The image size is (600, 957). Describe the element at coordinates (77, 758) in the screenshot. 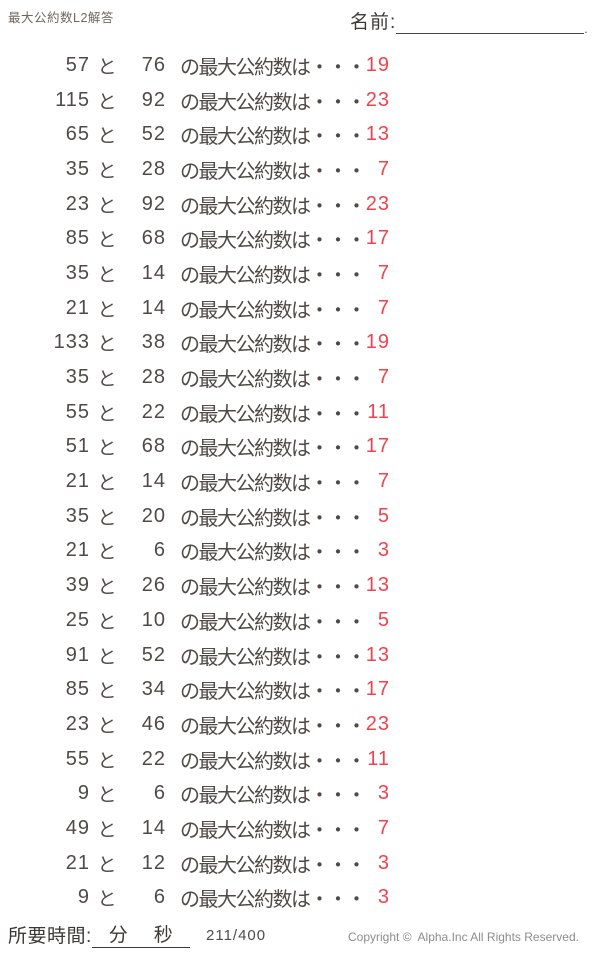

I see `first-number: 55` at that location.